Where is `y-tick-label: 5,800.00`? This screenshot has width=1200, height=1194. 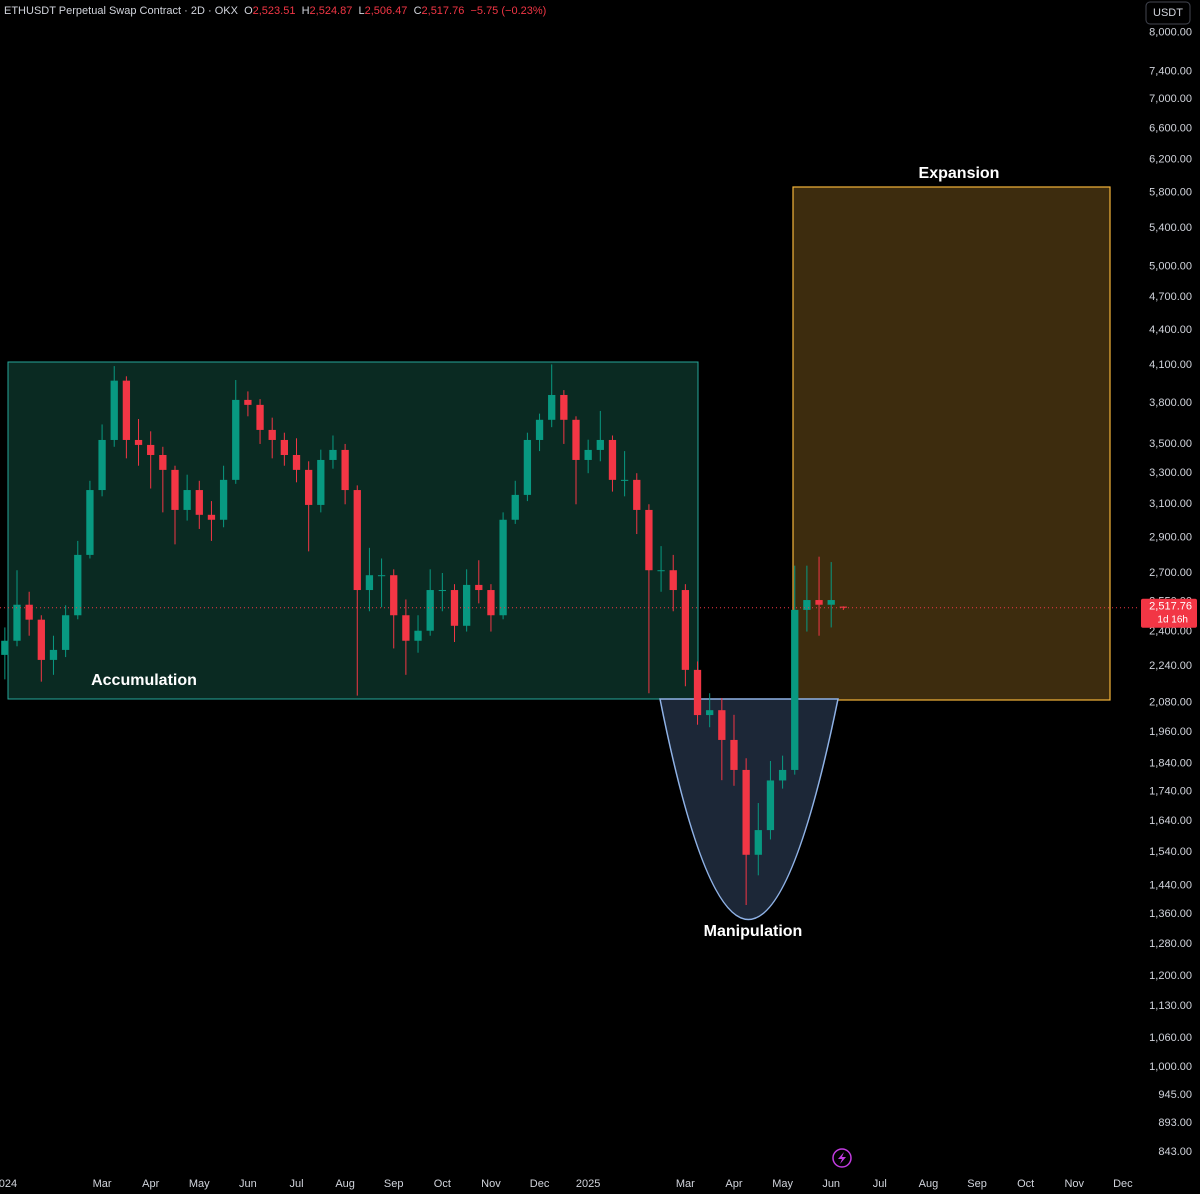
y-tick-label: 5,800.00 is located at coordinates (1170, 193).